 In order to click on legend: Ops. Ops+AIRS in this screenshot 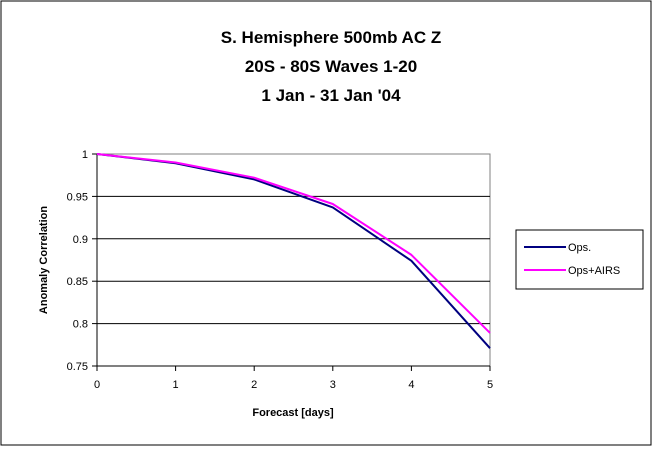, I will do `click(579, 259)`.